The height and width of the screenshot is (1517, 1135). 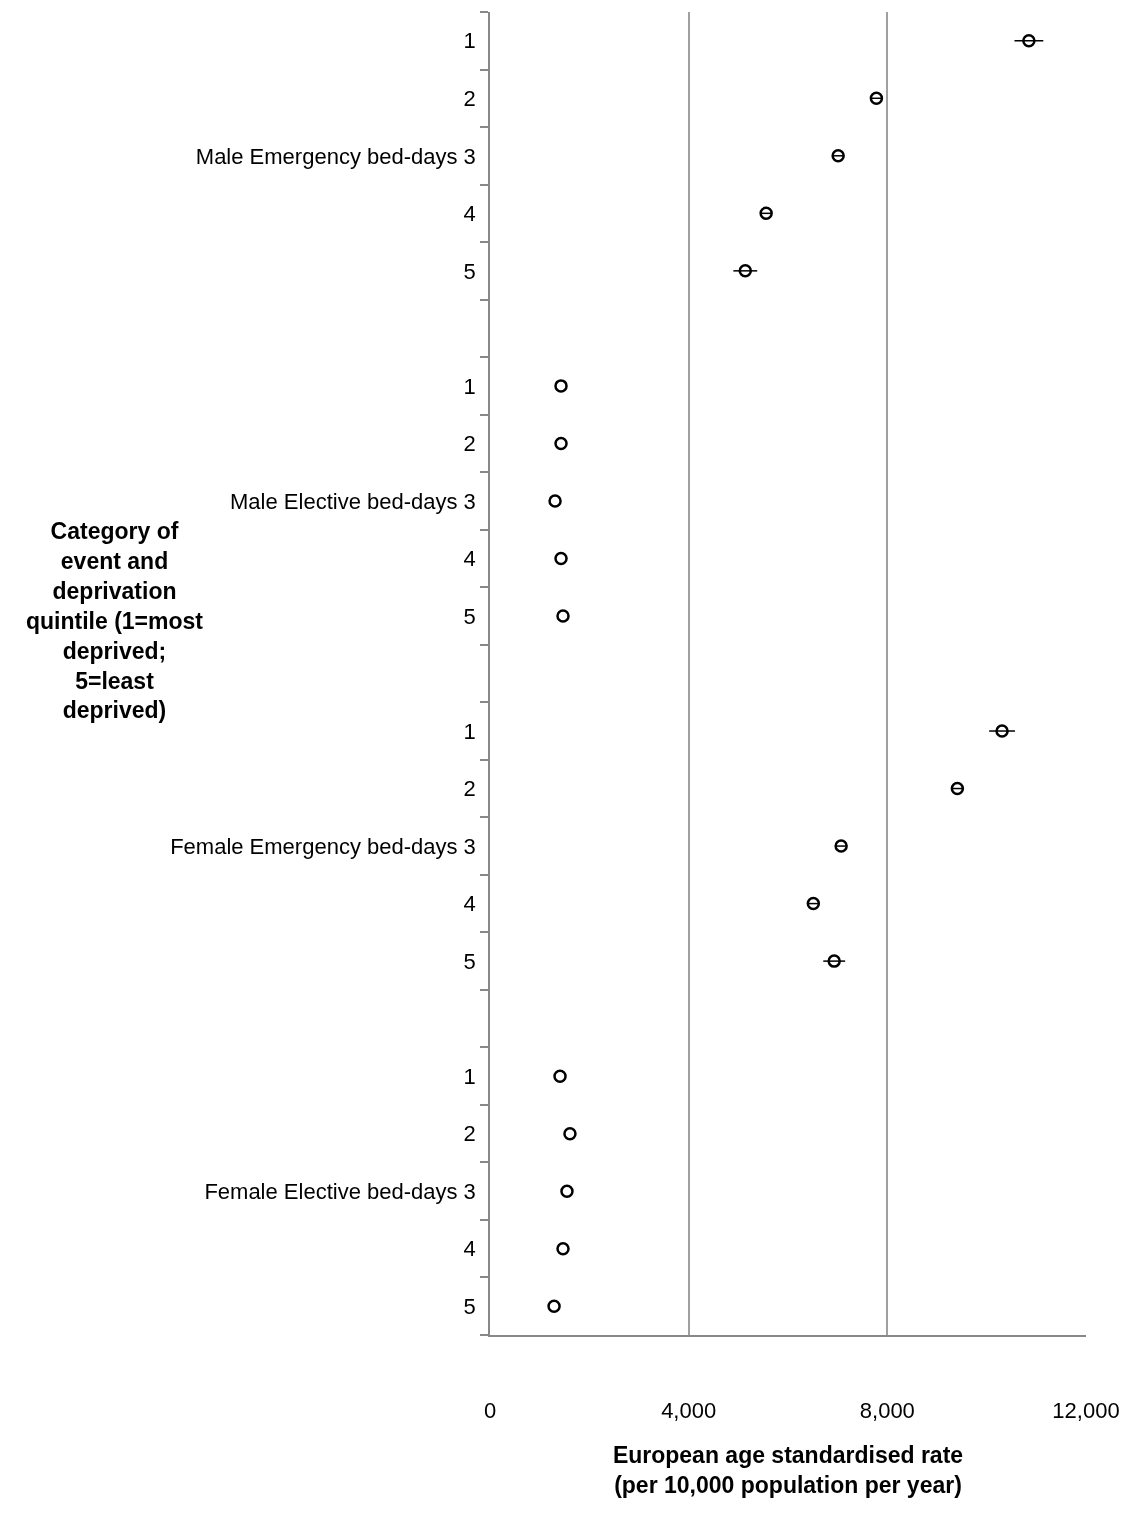 What do you see at coordinates (788, 1470) in the screenshot?
I see `x-axis-title: European age standardised rate (per 10,000 population per year)` at bounding box center [788, 1470].